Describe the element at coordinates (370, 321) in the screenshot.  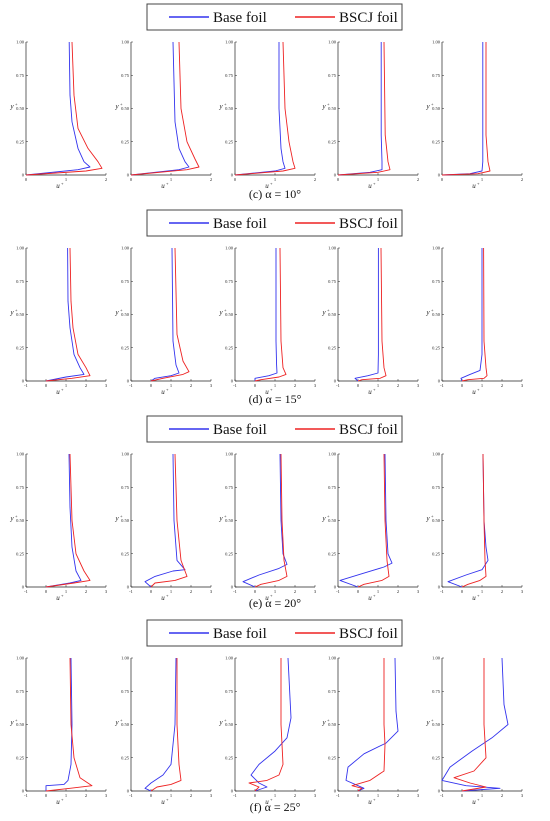
I see `panel-2-4: 00.250.500.751.00-1 0 1 2 3y +u +` at that location.